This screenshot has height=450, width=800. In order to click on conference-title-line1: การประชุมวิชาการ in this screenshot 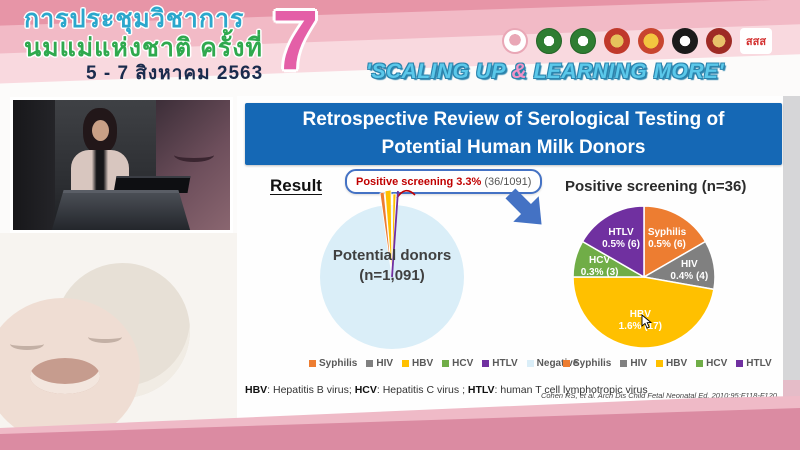, I will do `click(134, 19)`.